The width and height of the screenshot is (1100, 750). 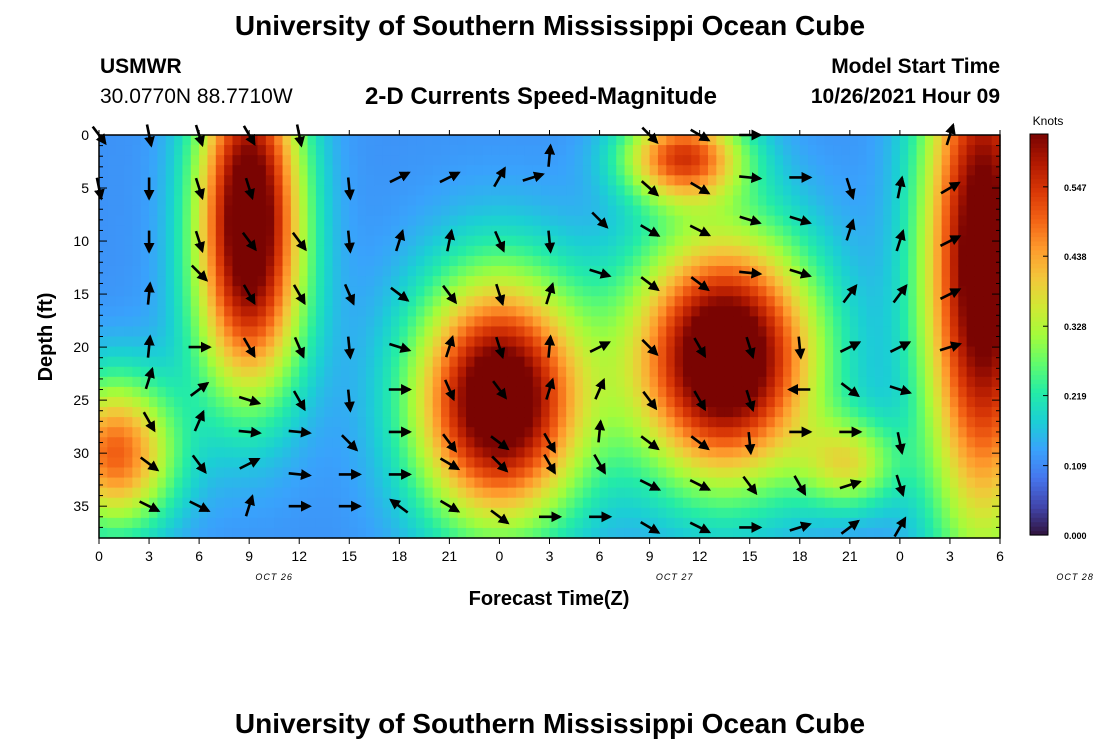 What do you see at coordinates (81, 506) in the screenshot?
I see `y-tick-label: 35` at bounding box center [81, 506].